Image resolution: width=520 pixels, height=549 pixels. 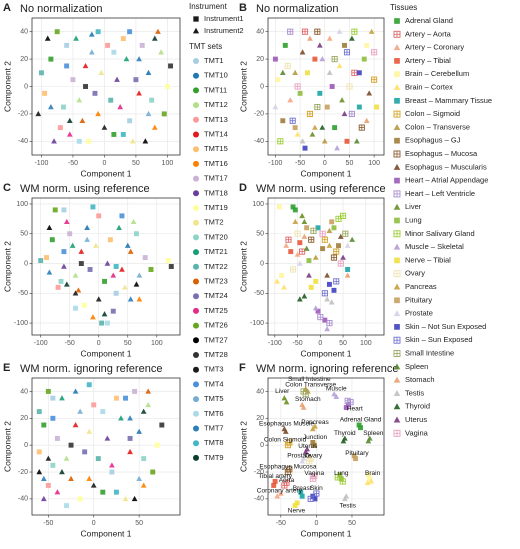 What do you see at coordinates (300, 163) in the screenshot?
I see `x-tick-label: -50` at bounding box center [300, 163].